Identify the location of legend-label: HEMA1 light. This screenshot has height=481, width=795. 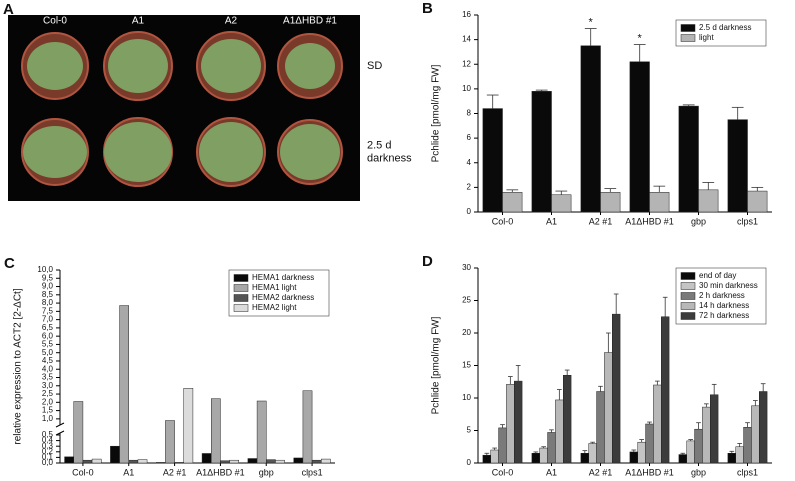
(274, 287).